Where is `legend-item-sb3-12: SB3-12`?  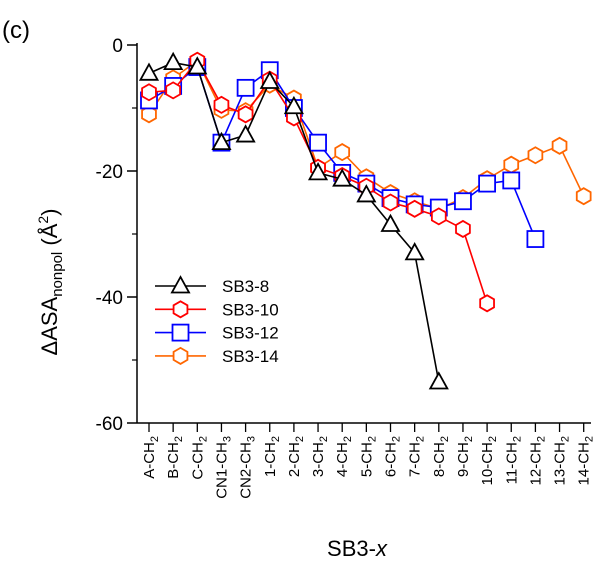 legend-item-sb3-12: SB3-12 is located at coordinates (217, 333).